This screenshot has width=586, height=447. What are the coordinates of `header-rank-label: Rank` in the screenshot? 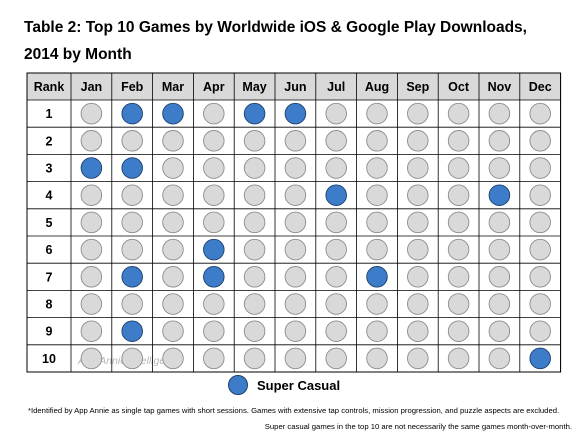 It's located at (49, 87).